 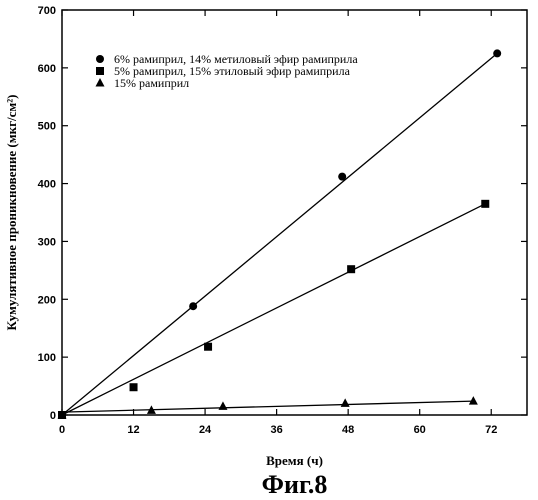 I want to click on x-tick-label: 0, so click(x=62, y=430).